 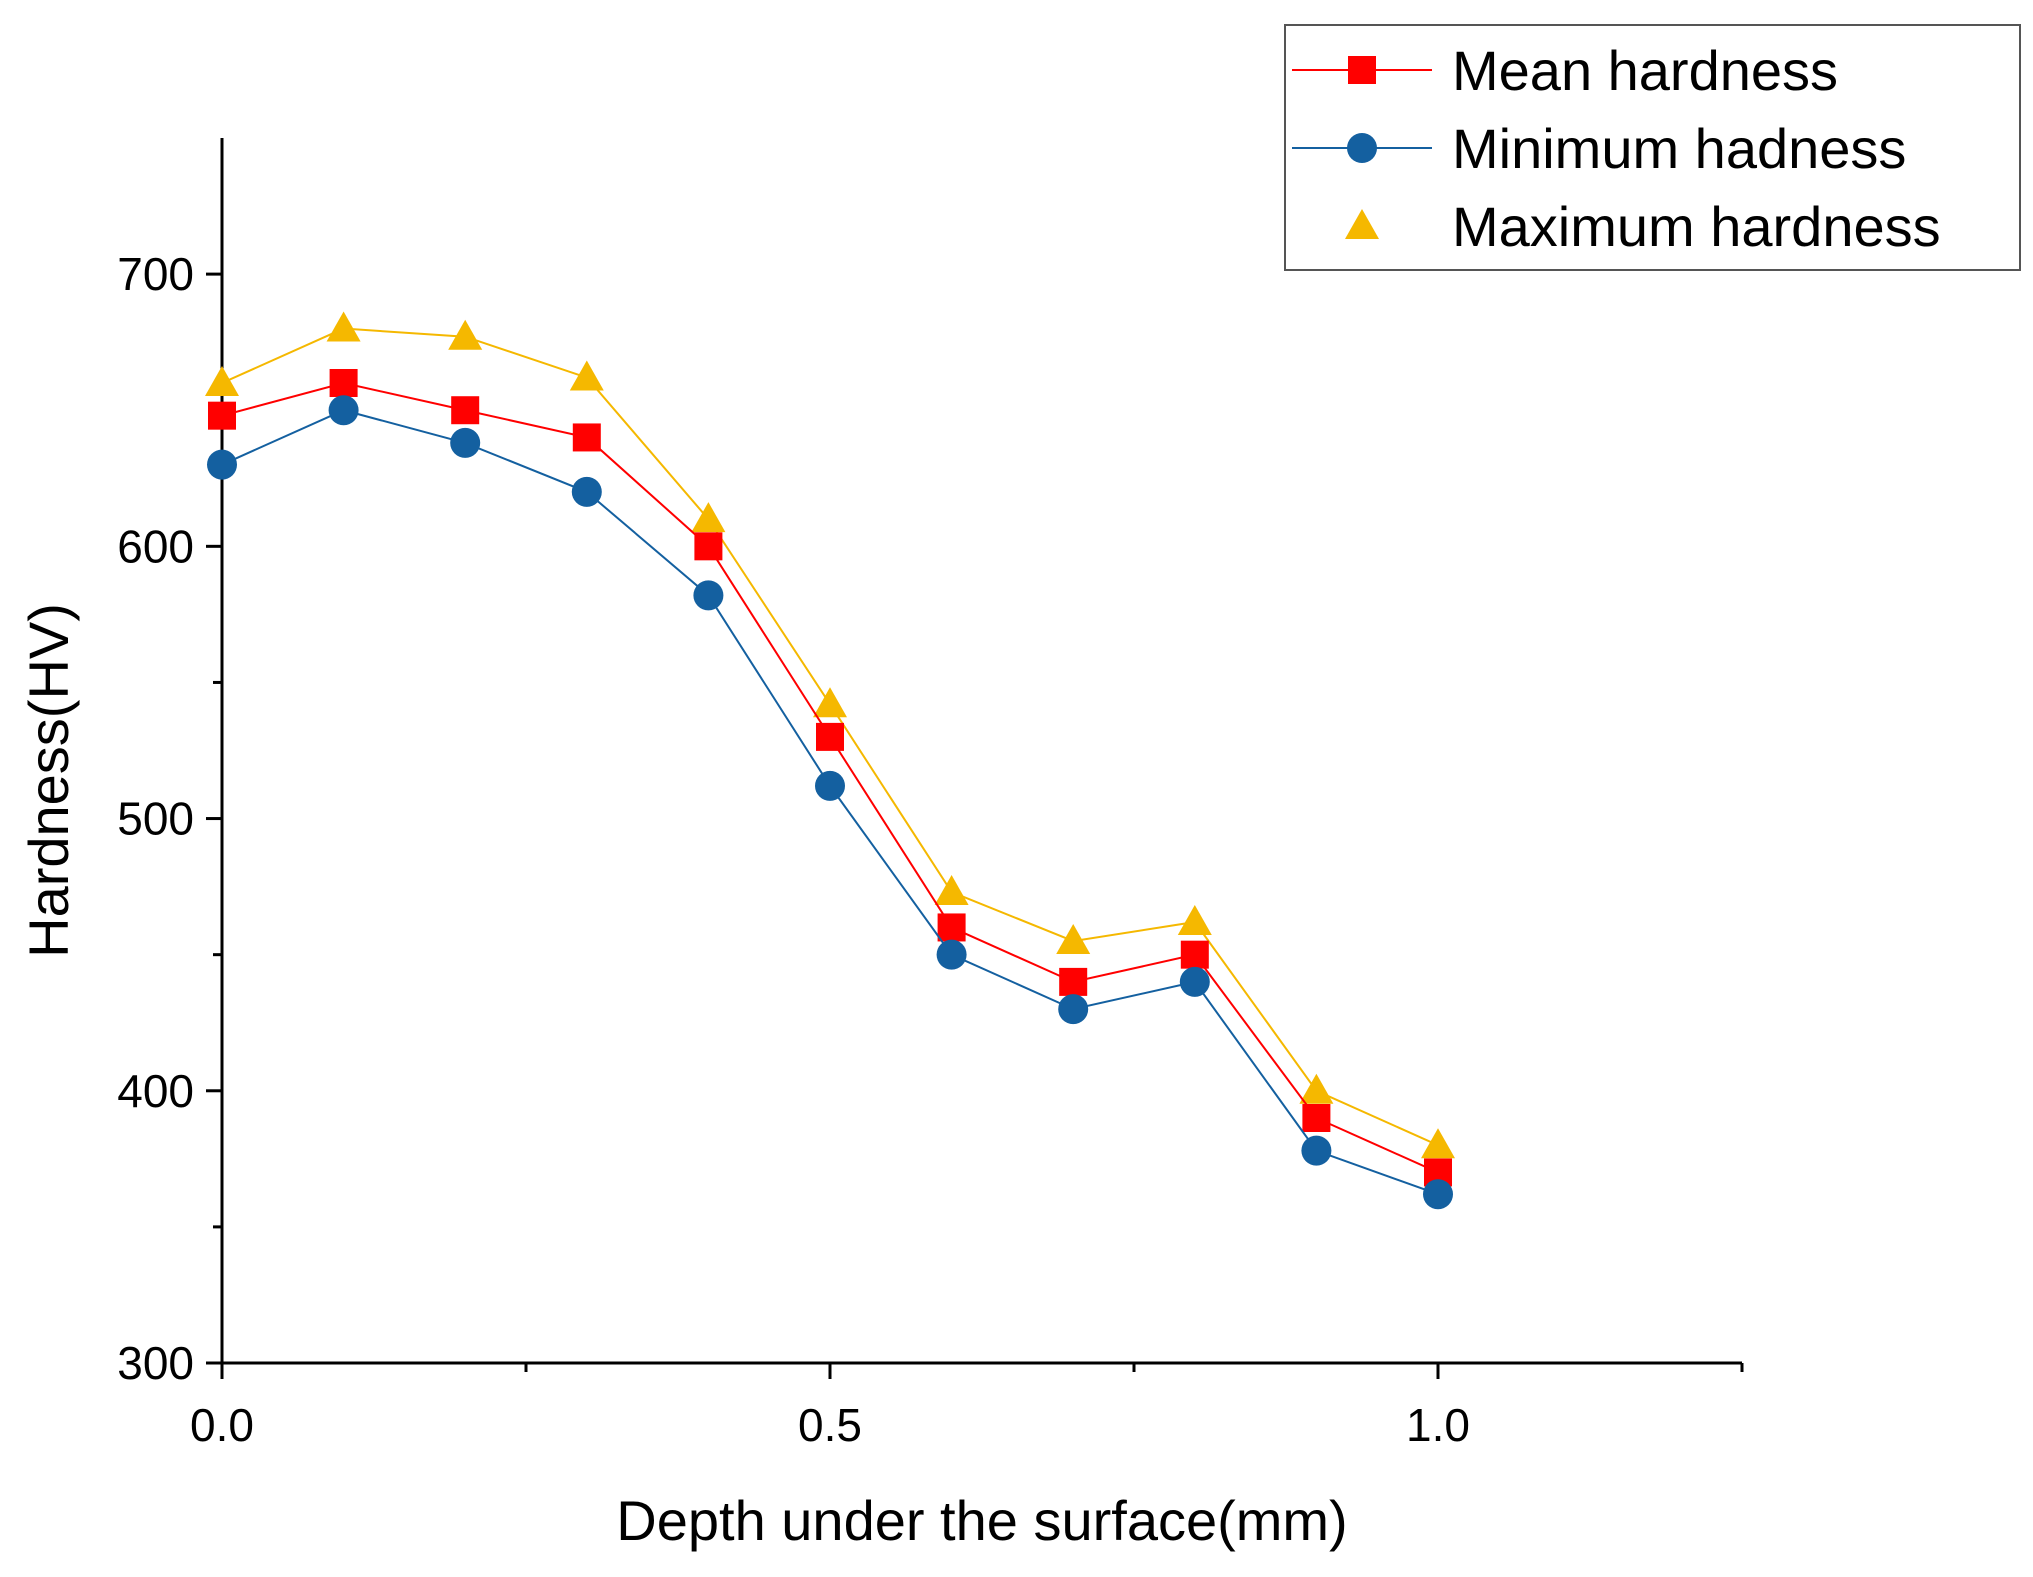 I want to click on y-tick-label: 700, so click(x=155, y=274).